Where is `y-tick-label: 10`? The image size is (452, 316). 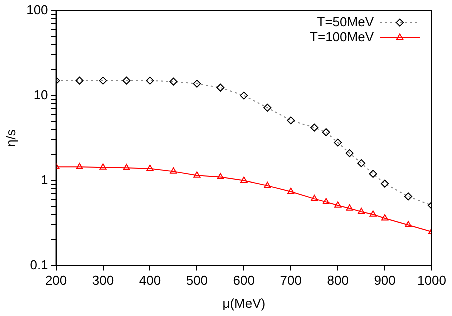
y-tick-label: 10 is located at coordinates (41, 94).